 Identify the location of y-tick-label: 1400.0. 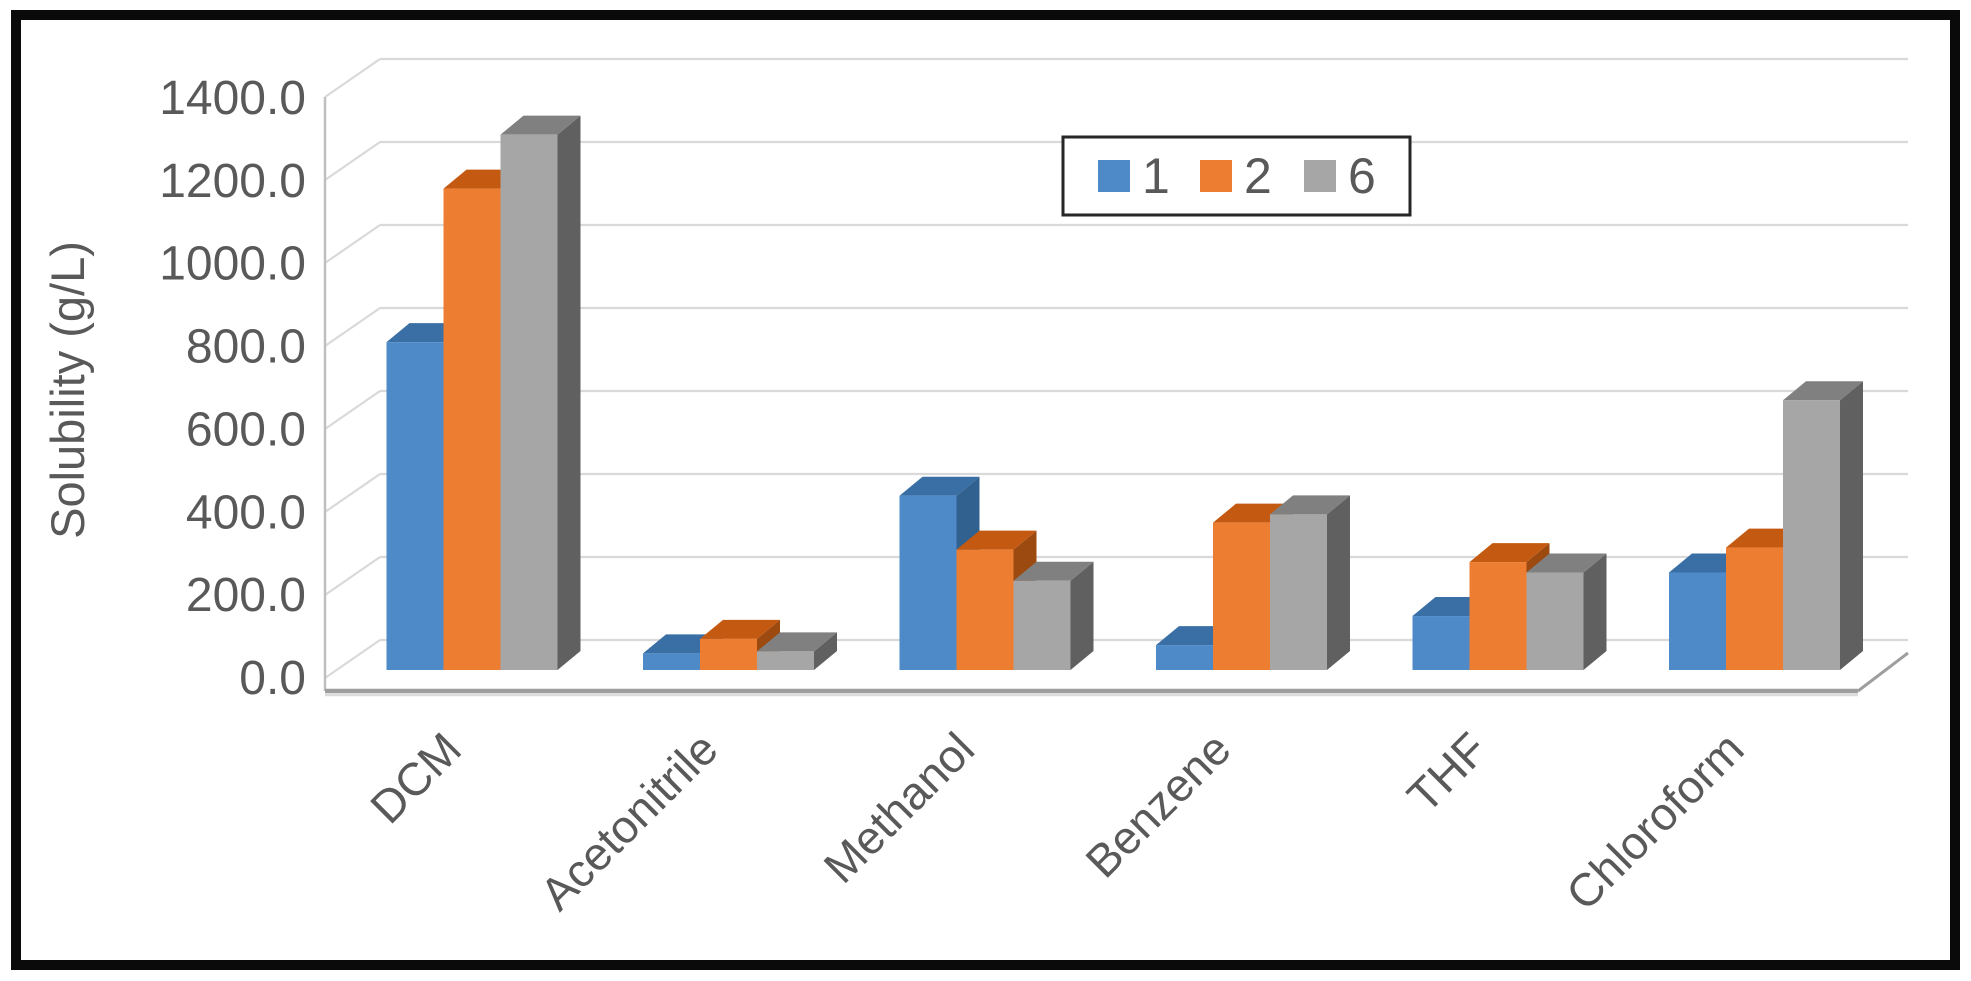
(232, 98).